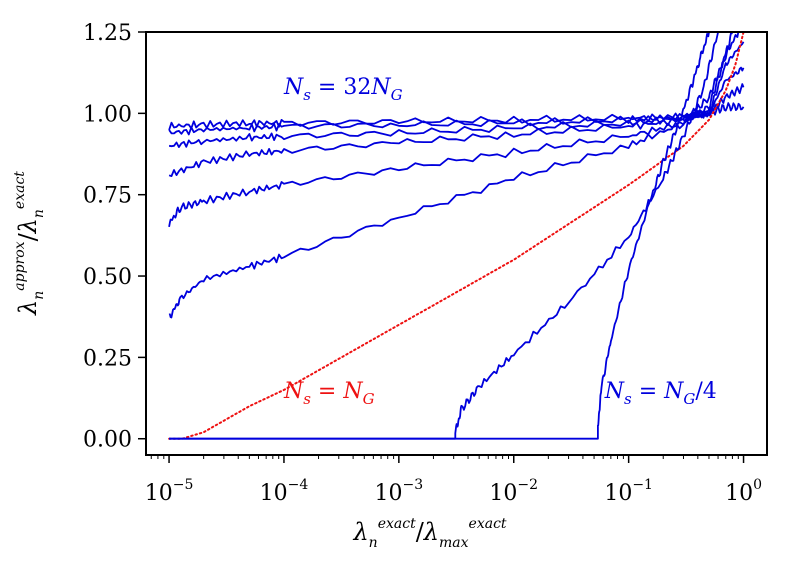  I want to click on y-tick-label: 0.00, so click(107, 440).